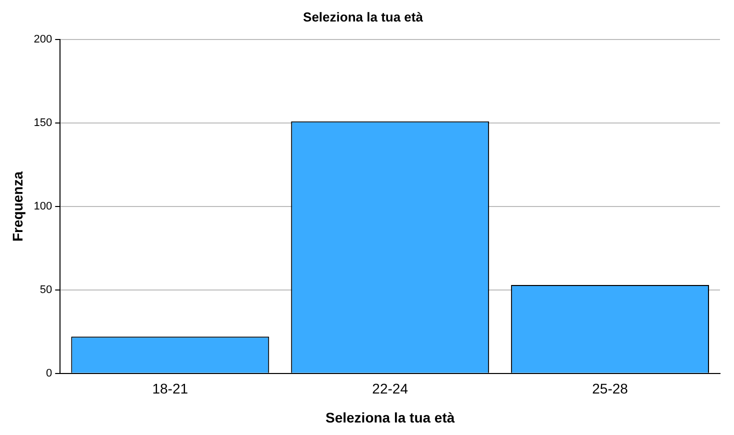 The height and width of the screenshot is (435, 734). I want to click on y-axis-title: Frequenza, so click(17, 206).